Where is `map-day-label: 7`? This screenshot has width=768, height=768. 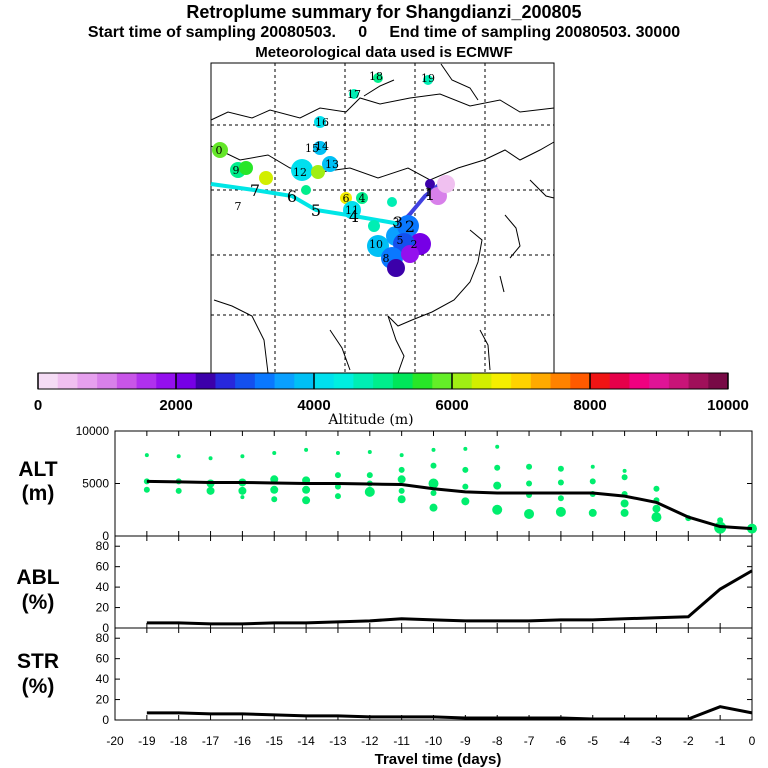 map-day-label: 7 is located at coordinates (238, 206).